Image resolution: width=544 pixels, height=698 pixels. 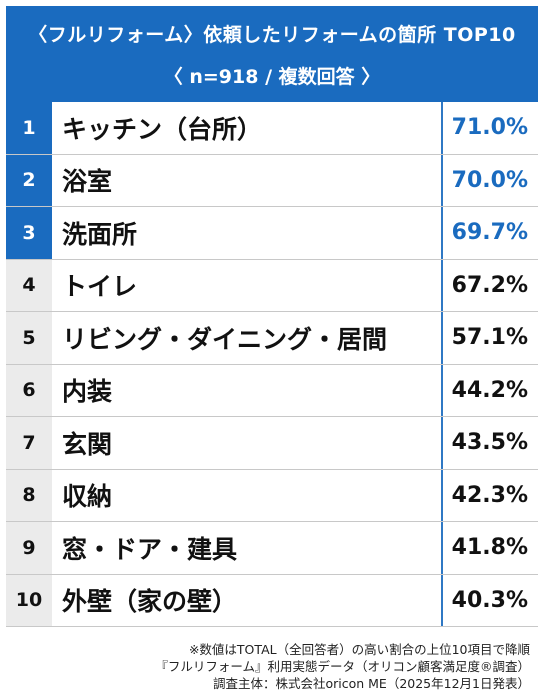 What do you see at coordinates (29, 337) in the screenshot?
I see `rank-number: 5` at bounding box center [29, 337].